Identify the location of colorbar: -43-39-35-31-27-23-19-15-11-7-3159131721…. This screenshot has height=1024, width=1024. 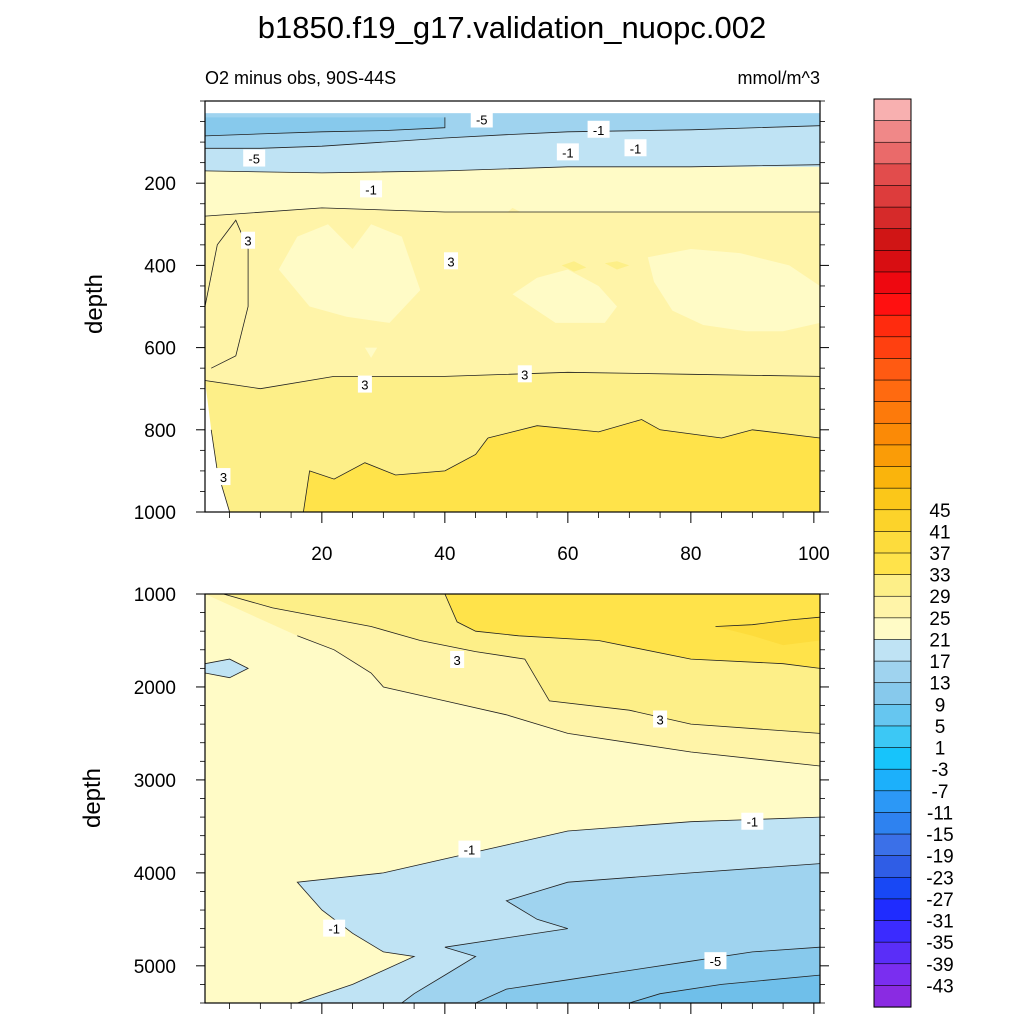
(913, 553).